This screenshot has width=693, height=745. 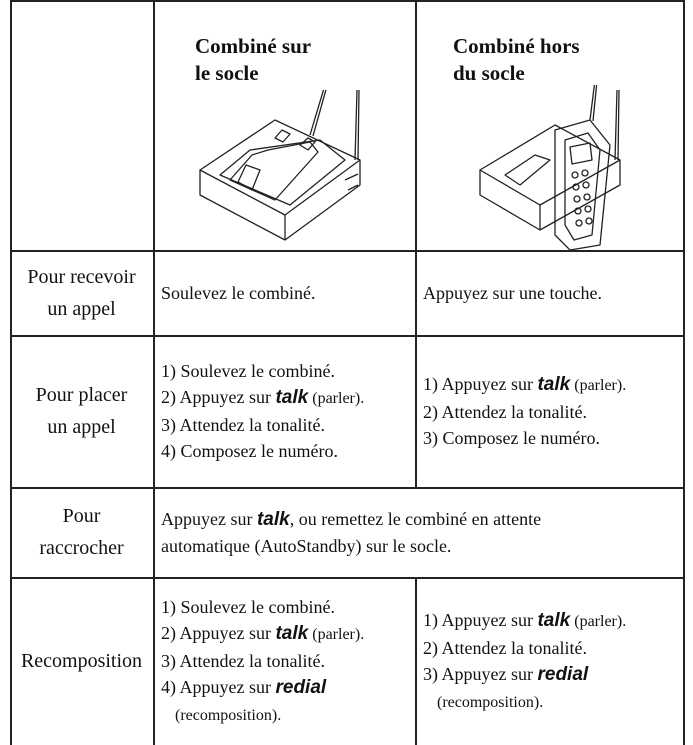 What do you see at coordinates (81, 516) in the screenshot?
I see `label-line: Pour` at bounding box center [81, 516].